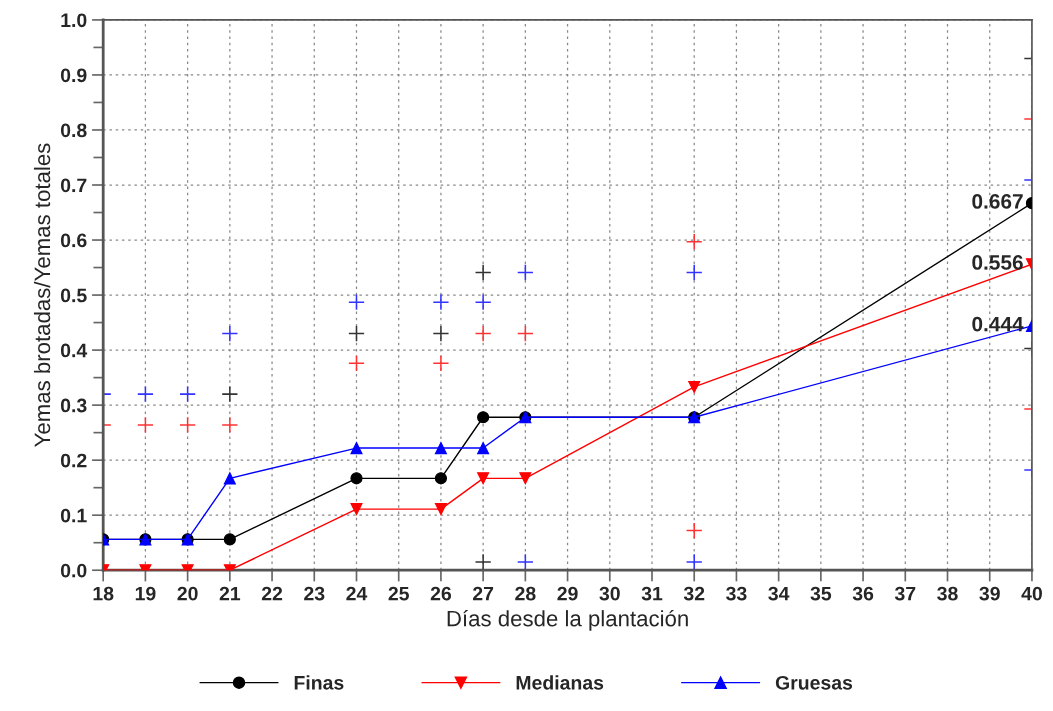 The height and width of the screenshot is (711, 1053). Describe the element at coordinates (319, 682) in the screenshot. I see `legend-label: Finas` at that location.